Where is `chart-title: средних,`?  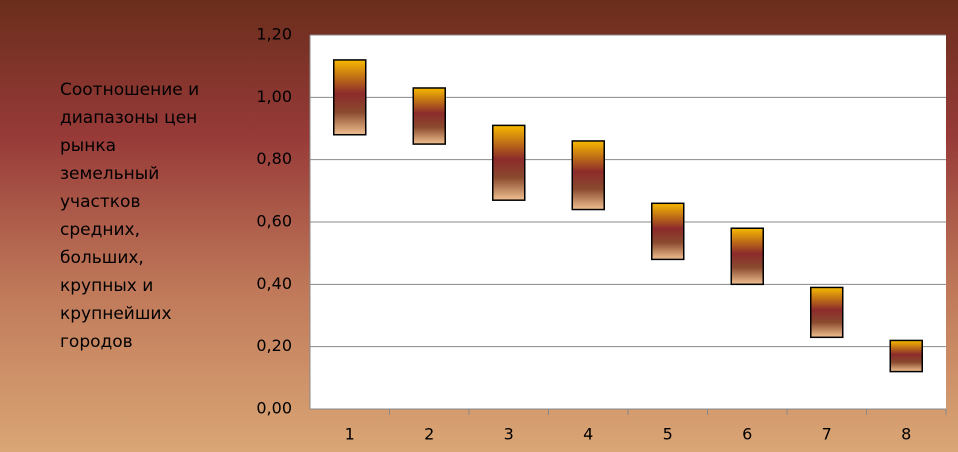 chart-title: средних, is located at coordinates (100, 230).